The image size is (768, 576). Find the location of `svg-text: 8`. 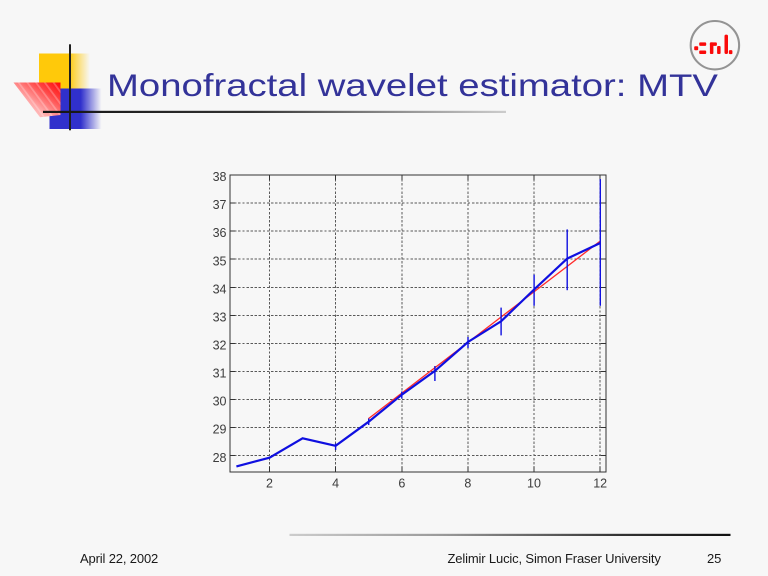

svg-text: 8 is located at coordinates (467, 484).